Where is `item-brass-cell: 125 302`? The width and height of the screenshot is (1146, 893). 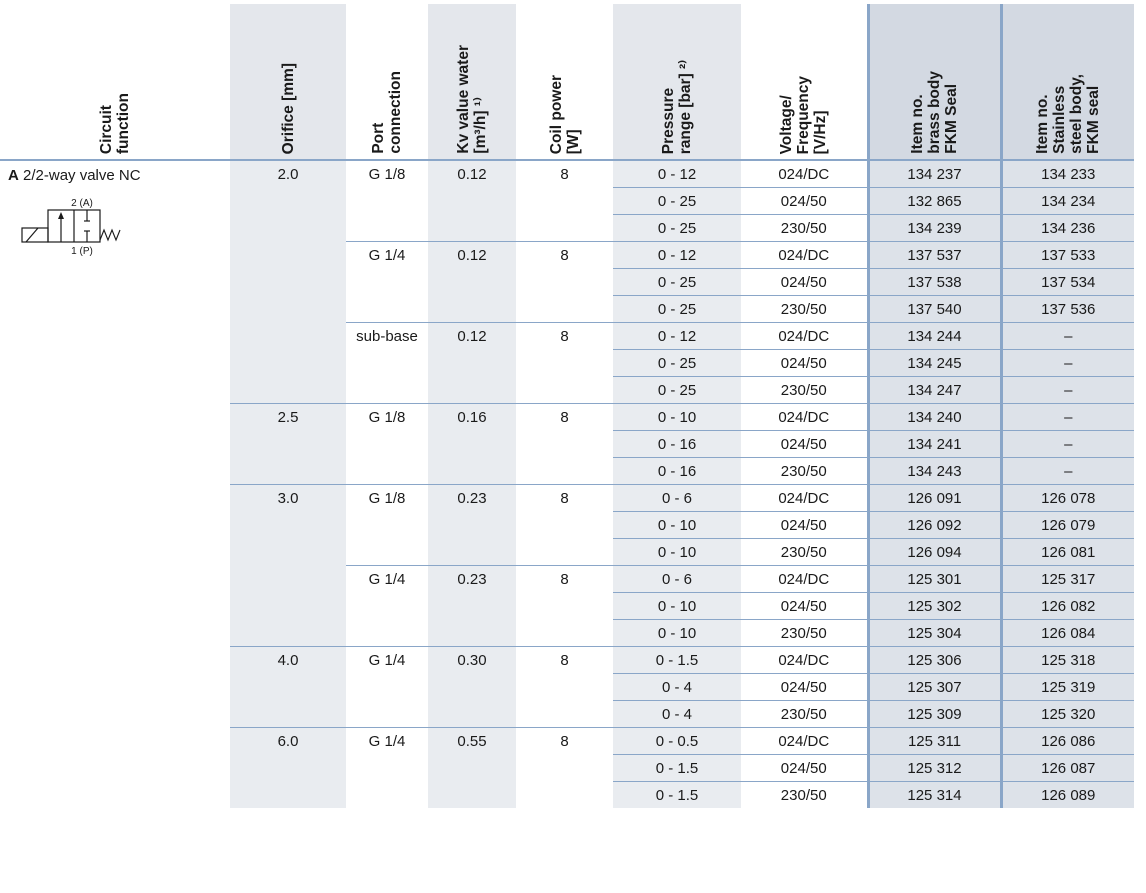
item-brass-cell: 125 302 is located at coordinates (933, 606).